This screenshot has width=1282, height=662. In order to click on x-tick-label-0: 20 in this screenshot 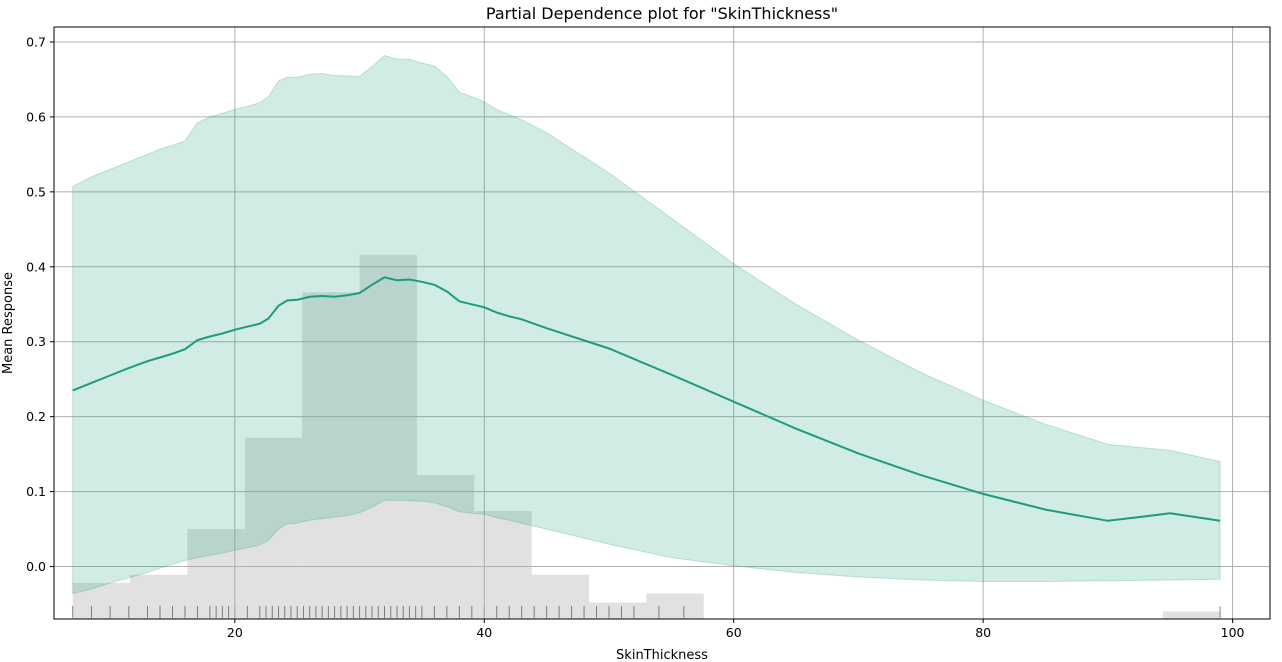, I will do `click(235, 632)`.